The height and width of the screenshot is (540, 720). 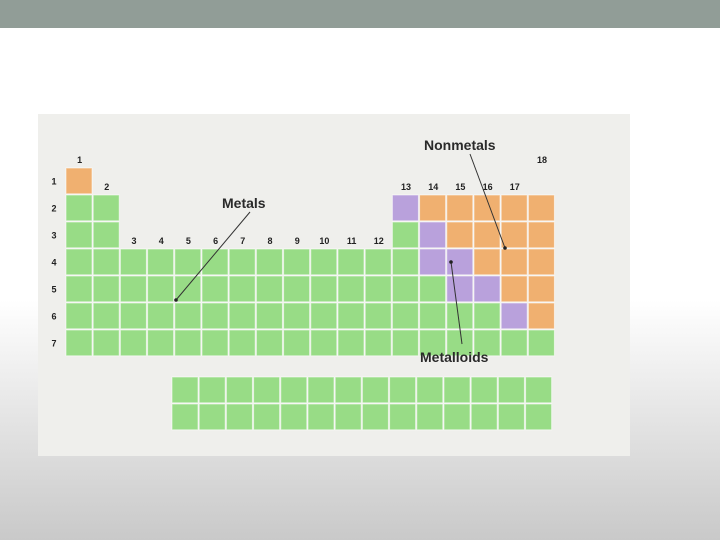 What do you see at coordinates (242, 241) in the screenshot?
I see `group-number: 7` at bounding box center [242, 241].